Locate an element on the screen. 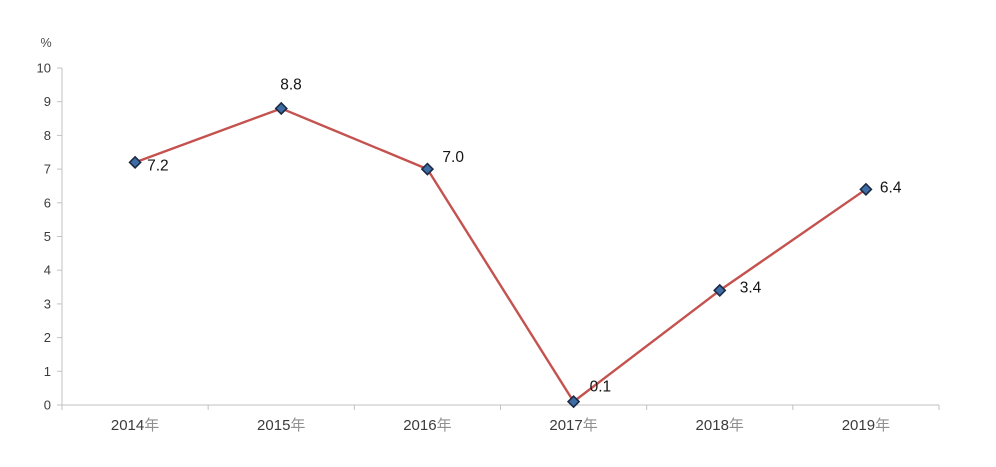  x-axis-category-label: 2014年 is located at coordinates (135, 425).